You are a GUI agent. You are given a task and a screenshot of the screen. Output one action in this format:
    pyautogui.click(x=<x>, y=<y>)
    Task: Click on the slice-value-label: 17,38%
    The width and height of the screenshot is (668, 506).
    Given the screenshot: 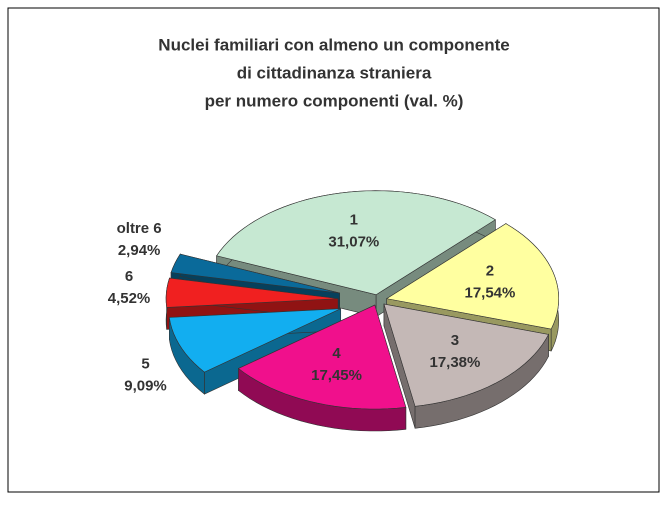 What is the action you would take?
    pyautogui.click(x=454, y=362)
    